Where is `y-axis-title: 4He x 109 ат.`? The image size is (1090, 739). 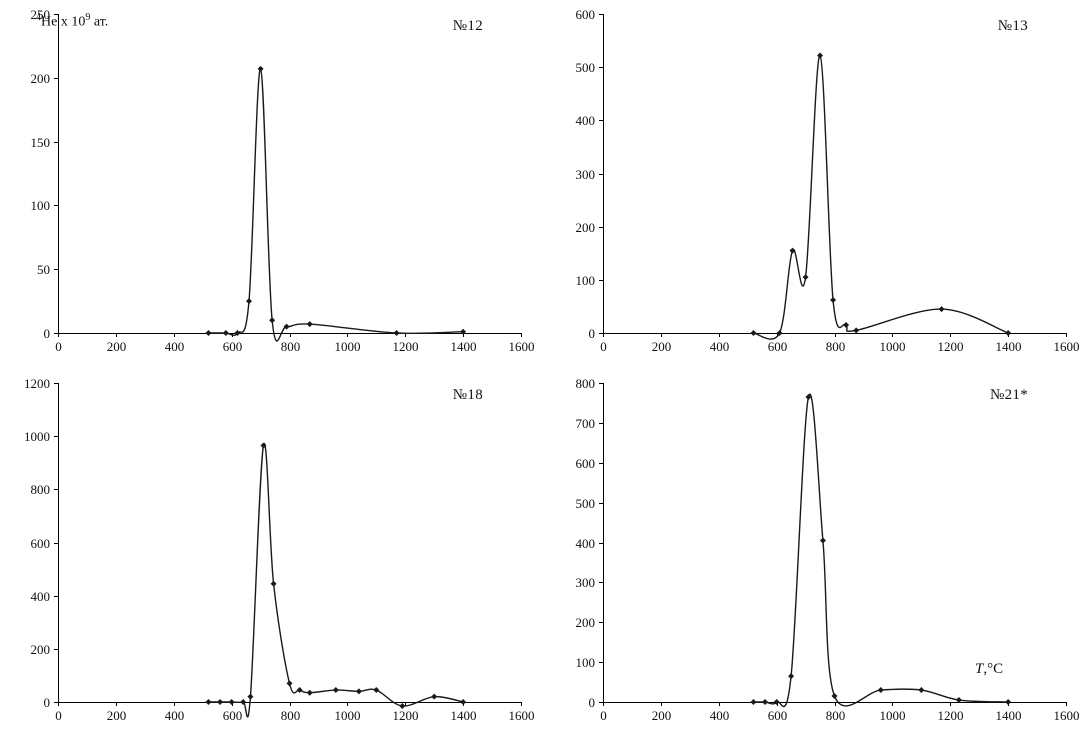
y-axis-title: 4He x 109 ат. is located at coordinates (72, 21).